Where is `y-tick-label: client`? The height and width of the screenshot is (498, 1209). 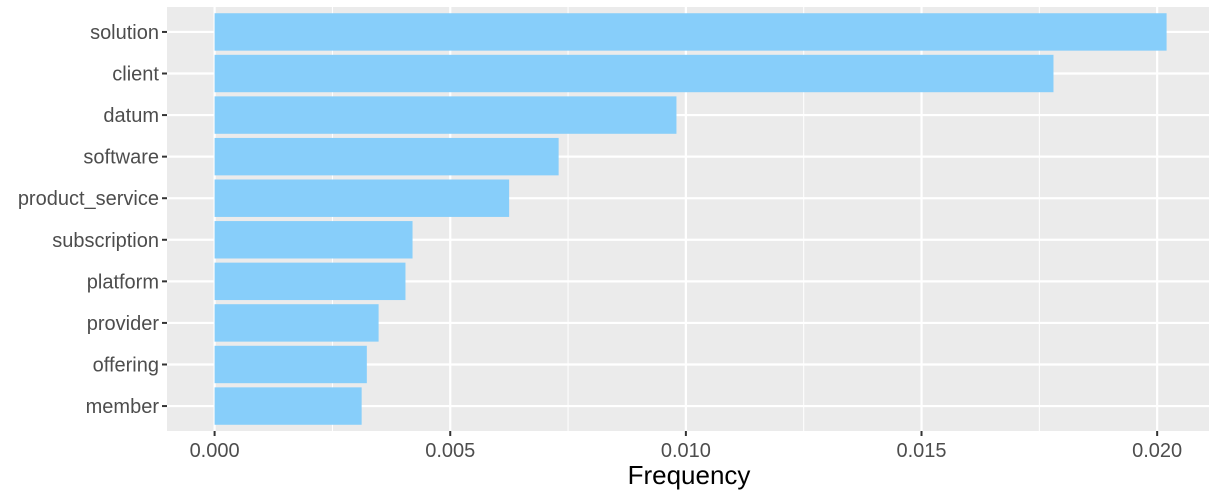
y-tick-label: client is located at coordinates (135, 75).